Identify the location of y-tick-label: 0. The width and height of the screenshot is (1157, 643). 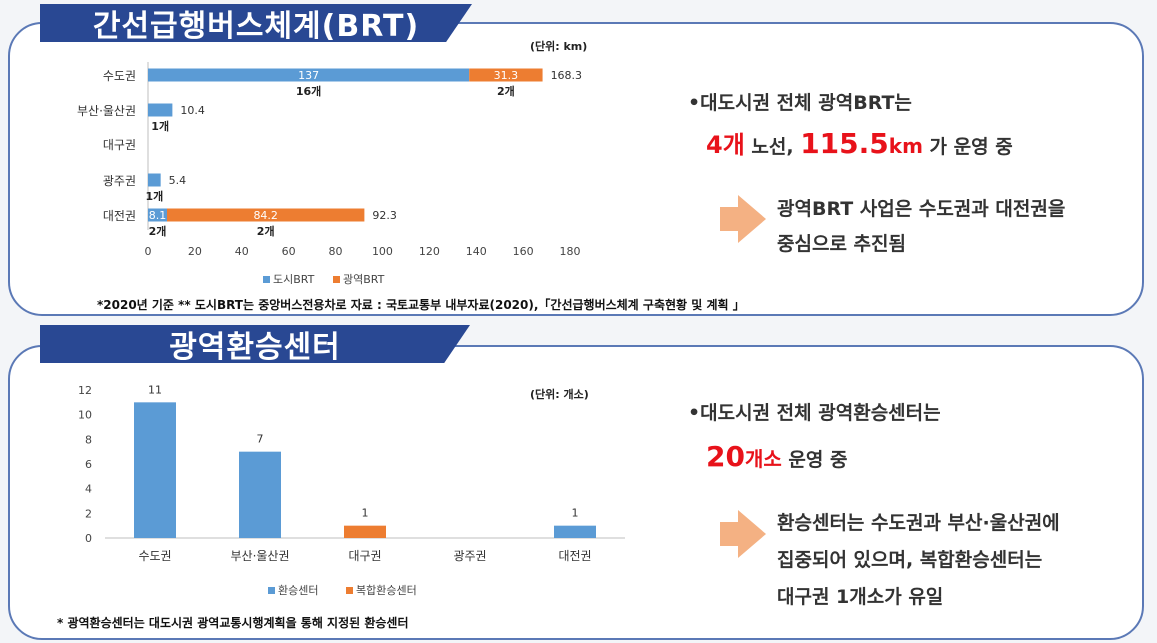
(88, 538).